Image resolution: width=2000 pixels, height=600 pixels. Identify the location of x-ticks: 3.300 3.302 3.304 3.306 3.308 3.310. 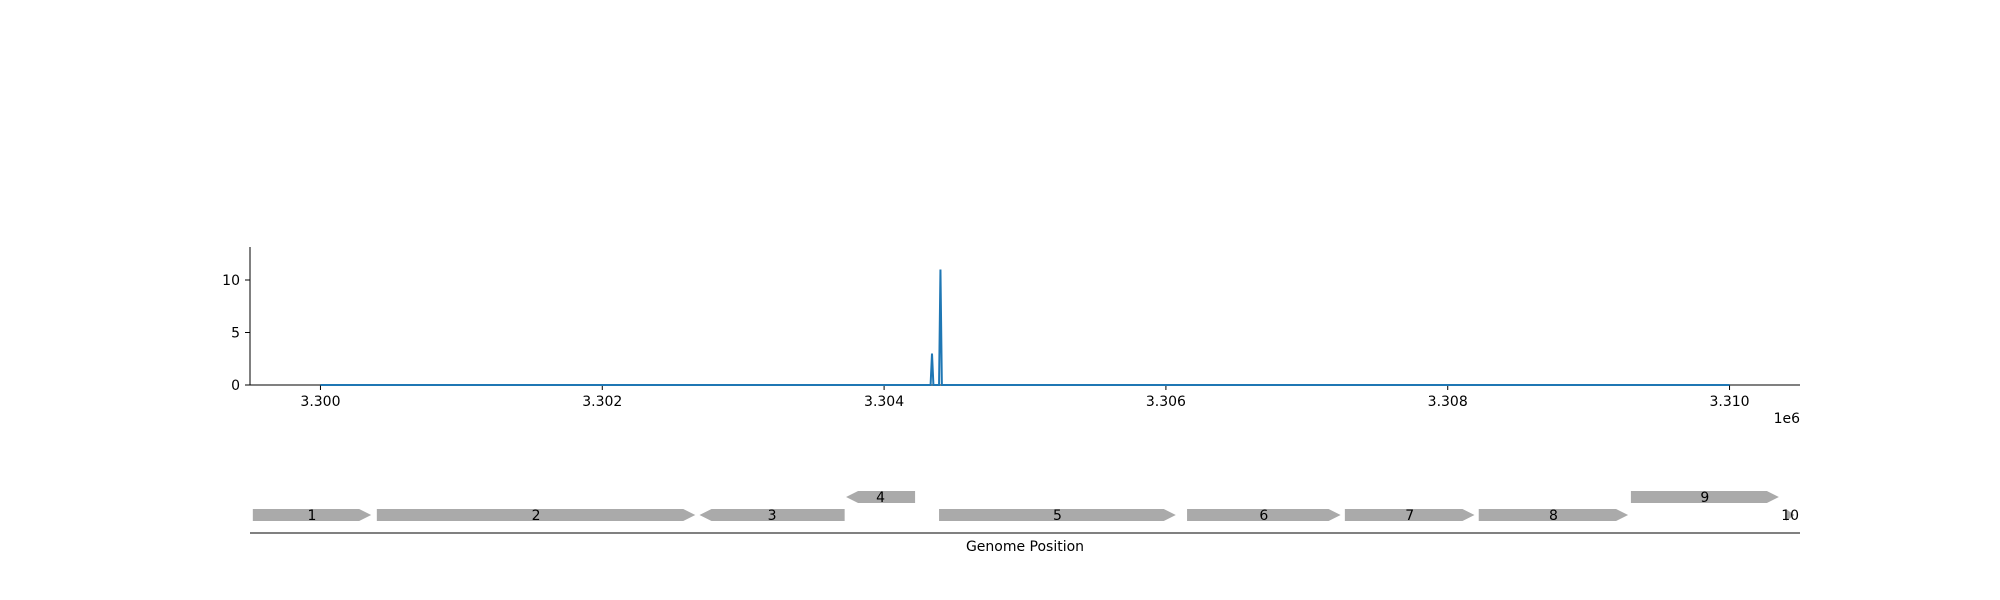
(1025, 397).